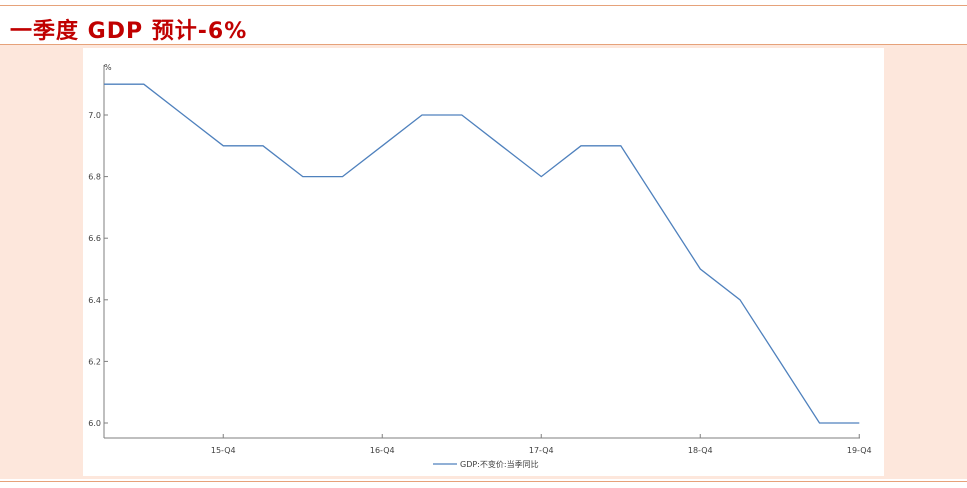 Image resolution: width=967 pixels, height=488 pixels. What do you see at coordinates (499, 464) in the screenshot?
I see `legend-label: GDP:不变价:当季同比` at bounding box center [499, 464].